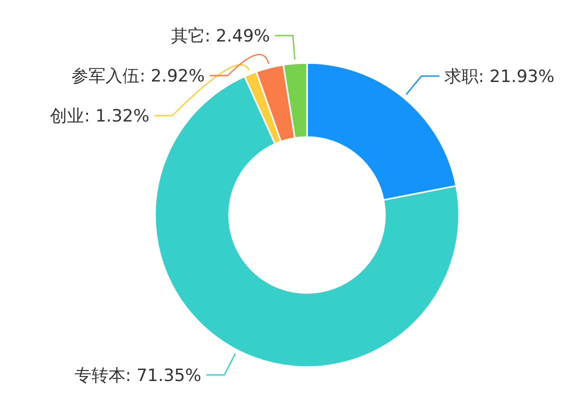  What do you see at coordinates (138, 376) in the screenshot?
I see `slice-label: 专转本: 71.35%` at bounding box center [138, 376].